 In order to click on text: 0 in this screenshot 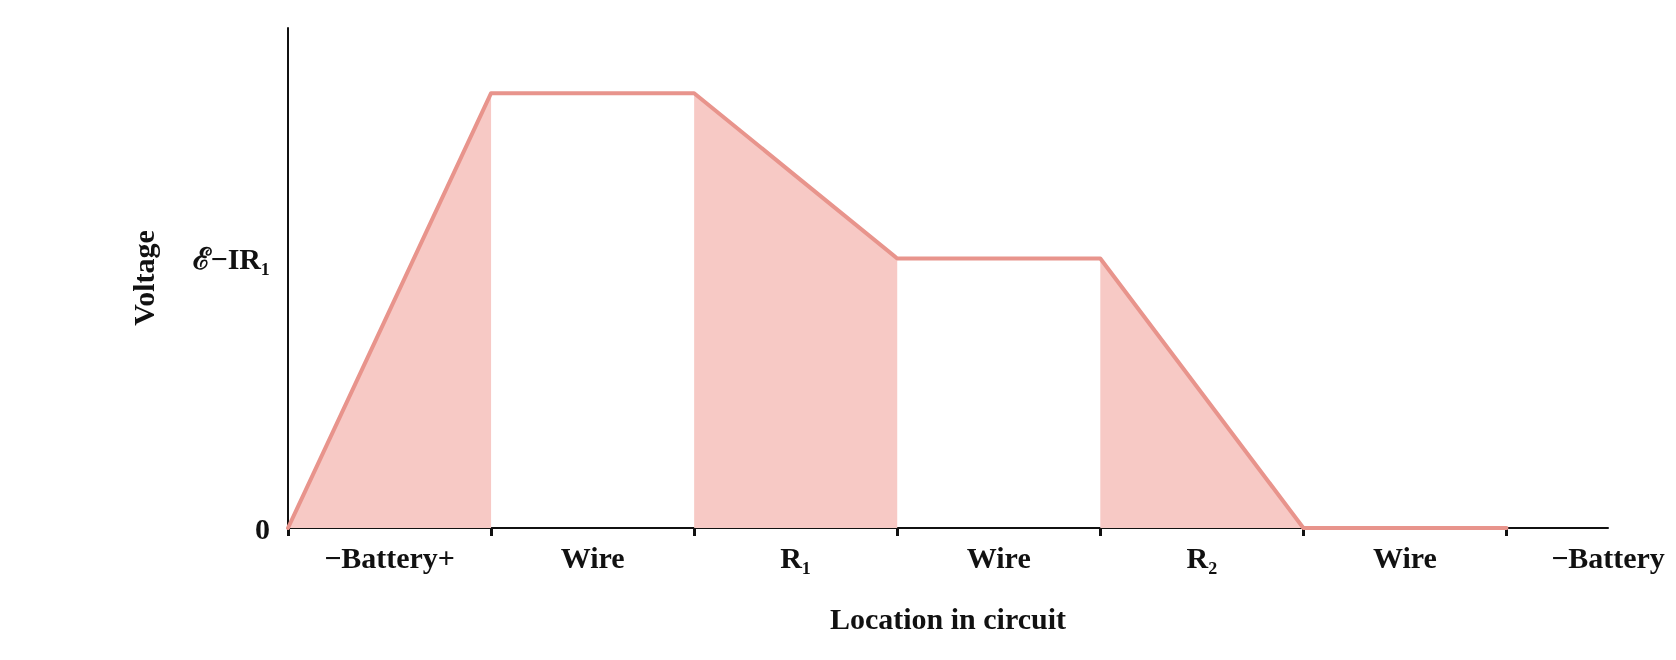, I will do `click(262, 528)`.